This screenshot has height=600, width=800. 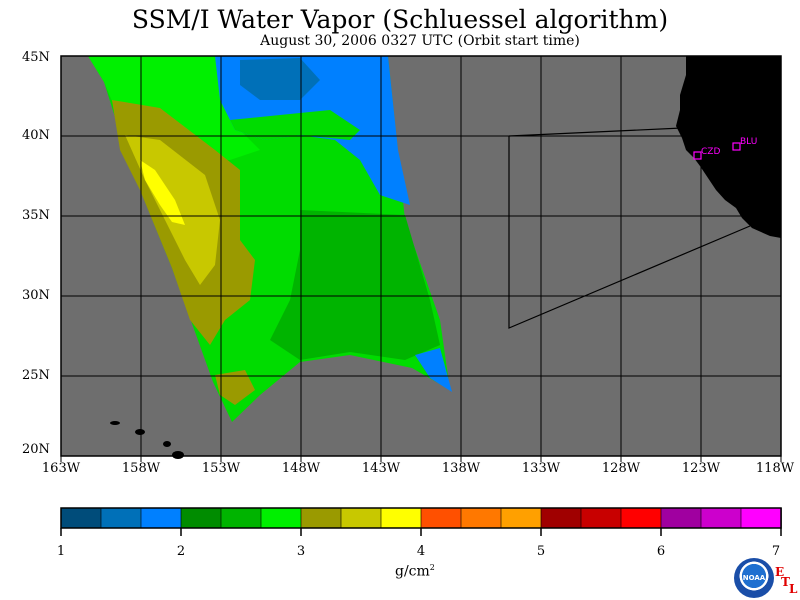 What do you see at coordinates (421, 459) in the screenshot?
I see `axis-ticks` at bounding box center [421, 459].